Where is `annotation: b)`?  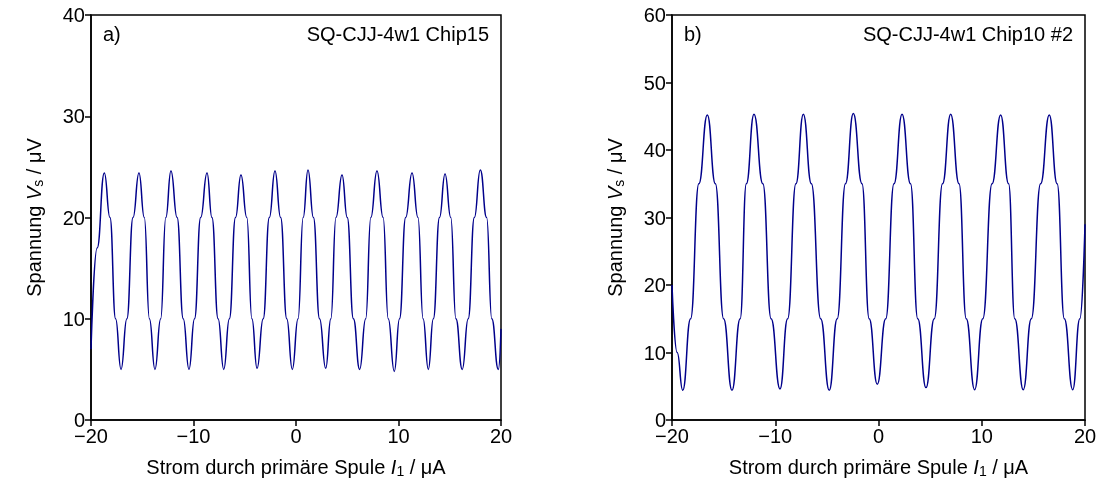 annotation: b) is located at coordinates (693, 34).